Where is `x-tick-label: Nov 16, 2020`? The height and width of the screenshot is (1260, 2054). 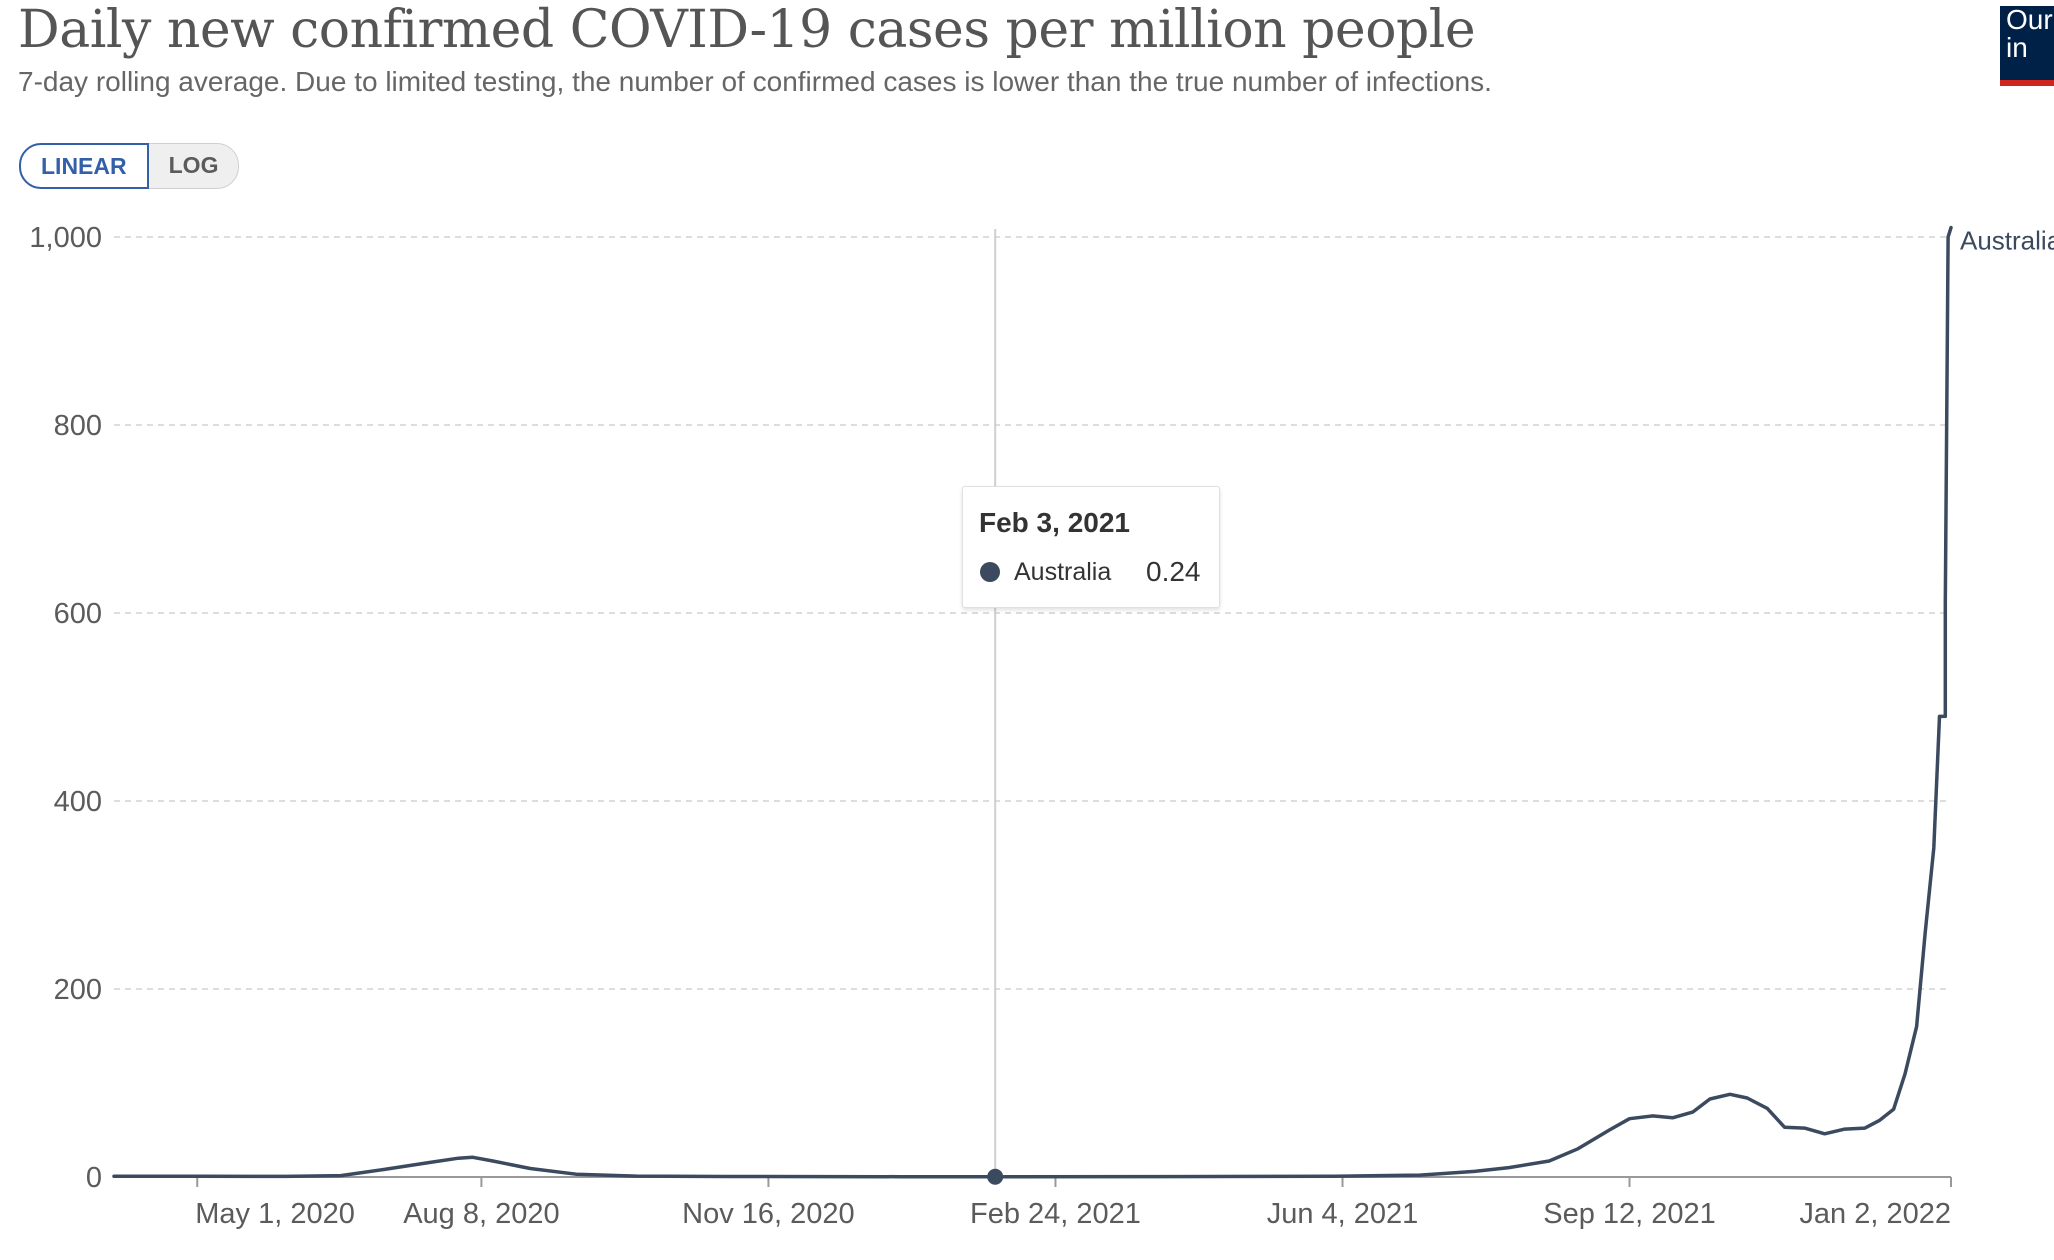 x-tick-label: Nov 16, 2020 is located at coordinates (768, 1214).